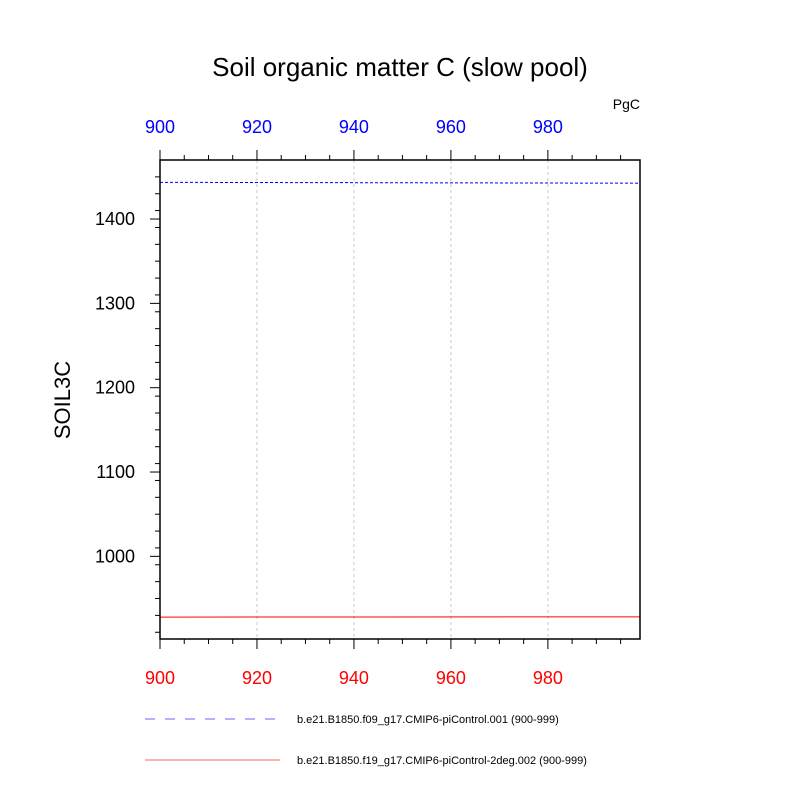 The width and height of the screenshot is (800, 800). What do you see at coordinates (257, 127) in the screenshot?
I see `x-tick-label-top: 920` at bounding box center [257, 127].